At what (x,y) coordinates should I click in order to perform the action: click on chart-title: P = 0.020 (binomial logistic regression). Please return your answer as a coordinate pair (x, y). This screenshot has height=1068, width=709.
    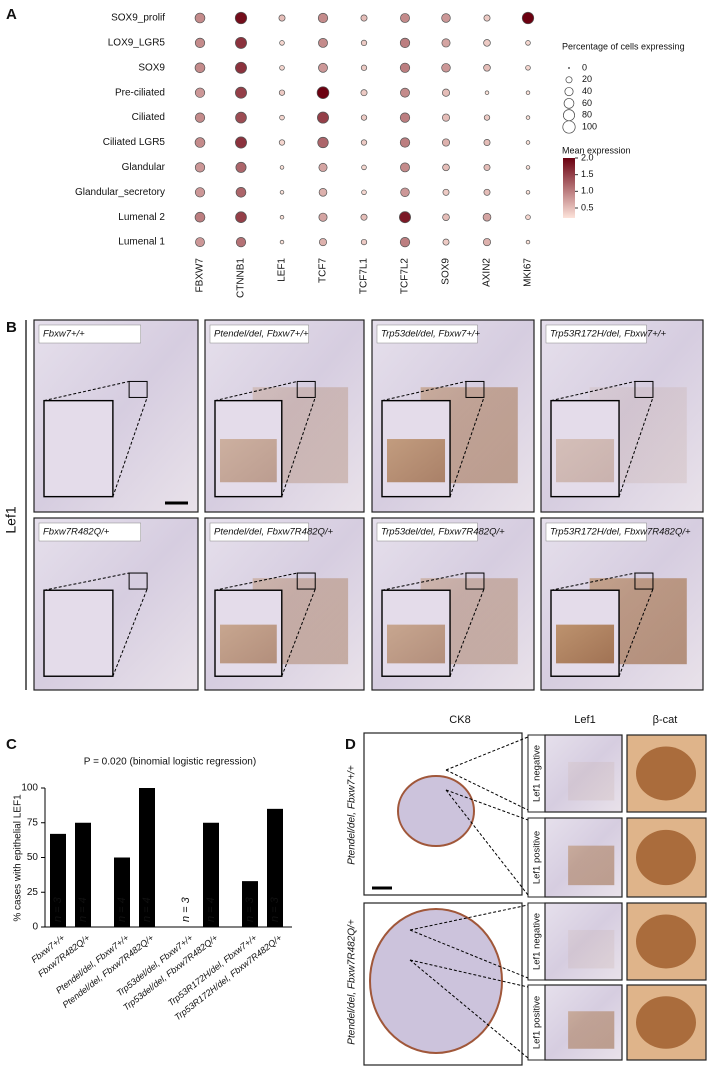
    Looking at the image, I should click on (170, 762).